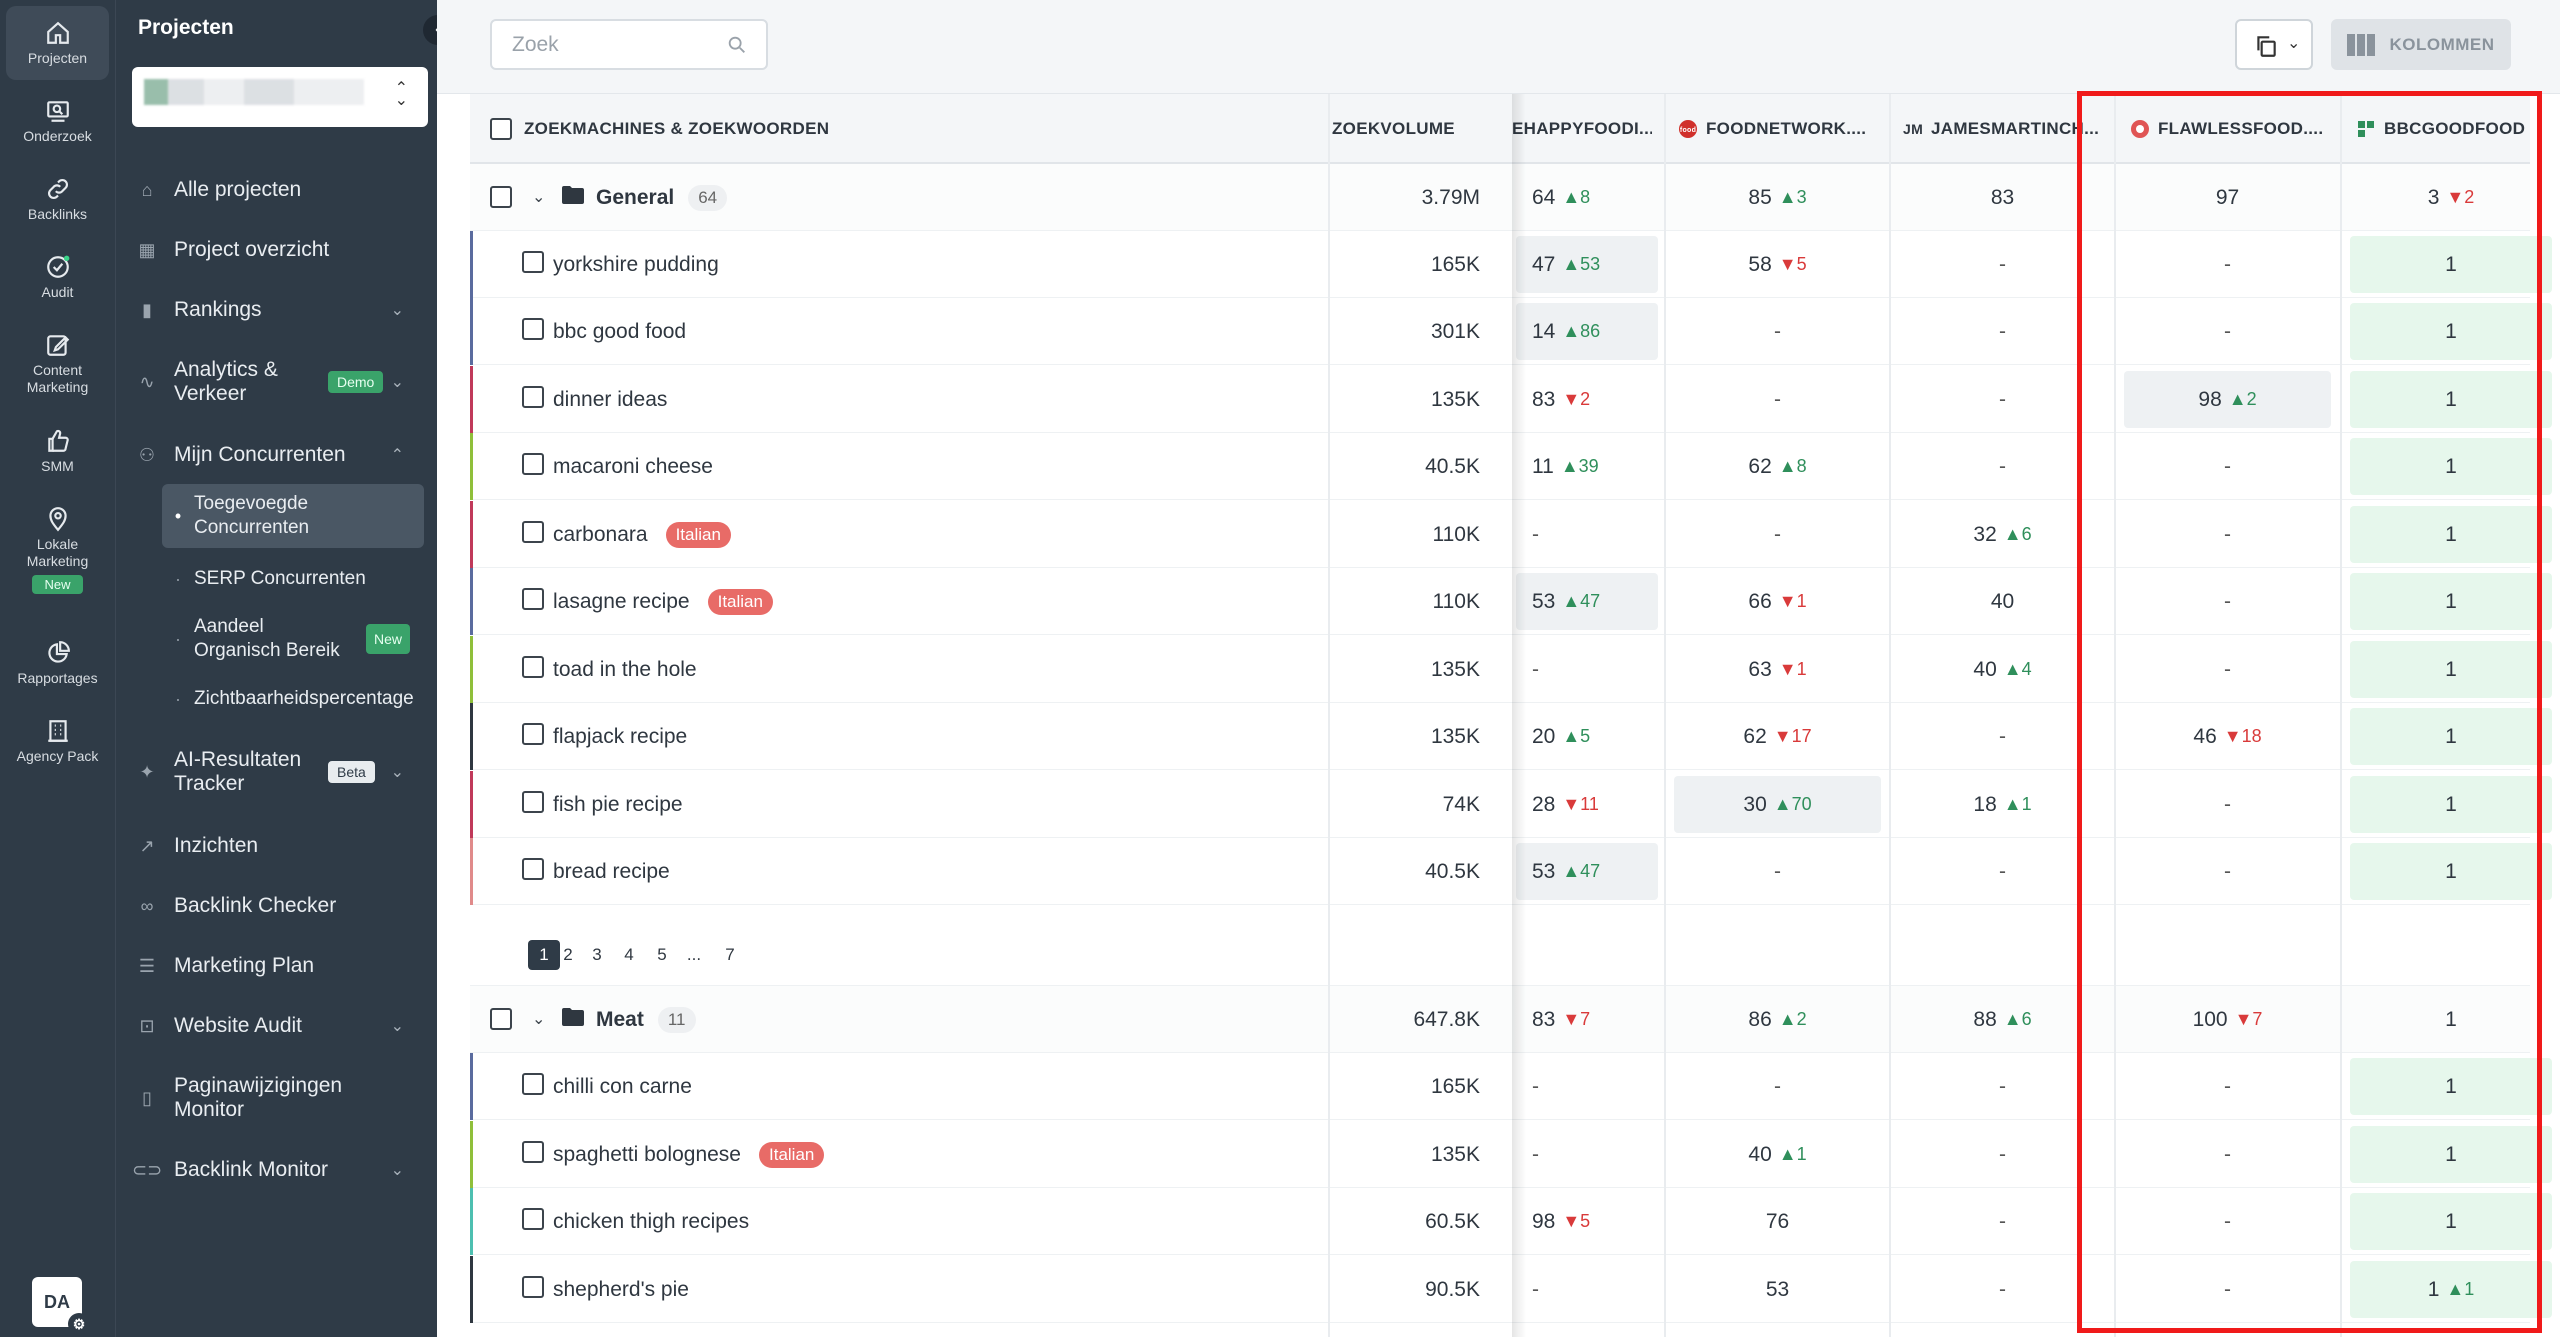 The height and width of the screenshot is (1337, 2560). What do you see at coordinates (2002, 669) in the screenshot?
I see `position-cell: 40 ▲4` at bounding box center [2002, 669].